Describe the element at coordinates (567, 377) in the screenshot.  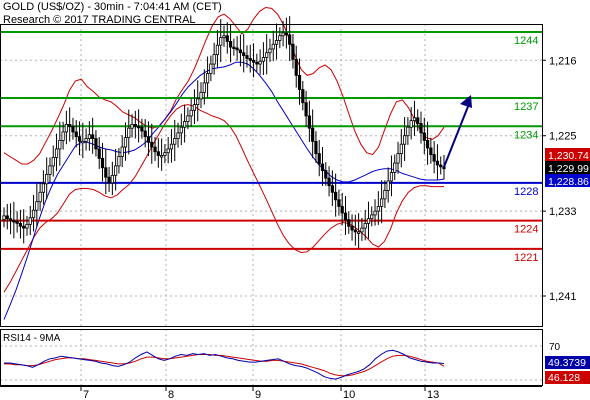
I see `rsi-ma-box` at that location.